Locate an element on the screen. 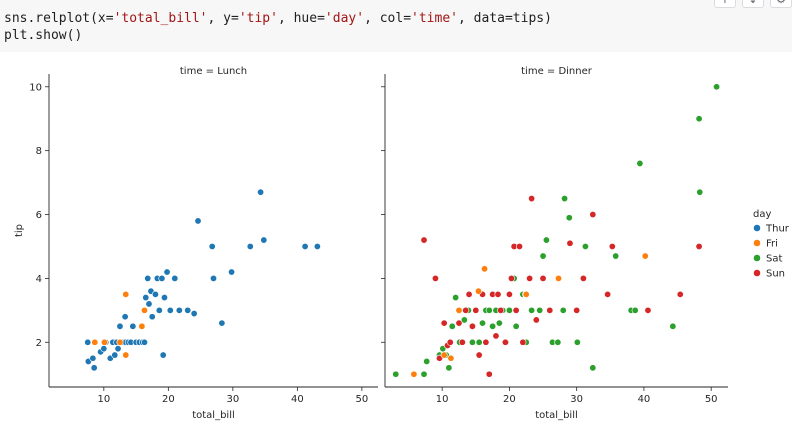 This screenshot has width=792, height=433. code-token: , data=tips) is located at coordinates (505, 18).